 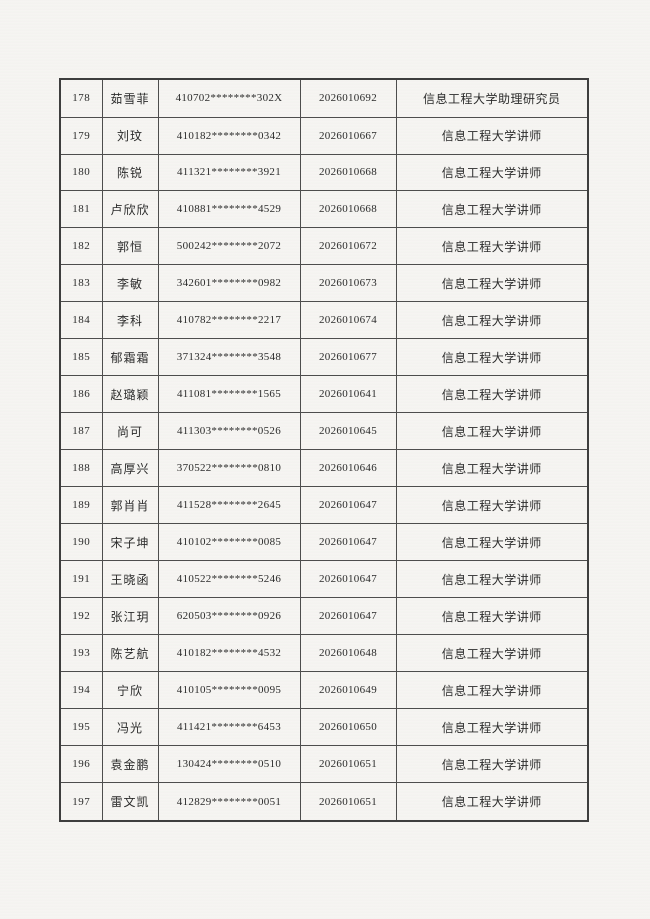 What do you see at coordinates (130, 690) in the screenshot?
I see `cell-name: 宁欣` at bounding box center [130, 690].